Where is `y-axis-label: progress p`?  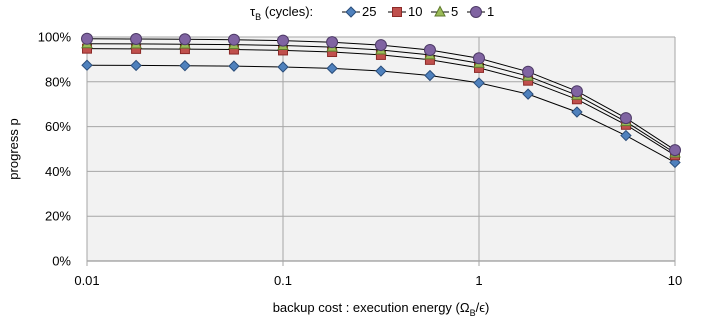 y-axis-label: progress p is located at coordinates (13, 148).